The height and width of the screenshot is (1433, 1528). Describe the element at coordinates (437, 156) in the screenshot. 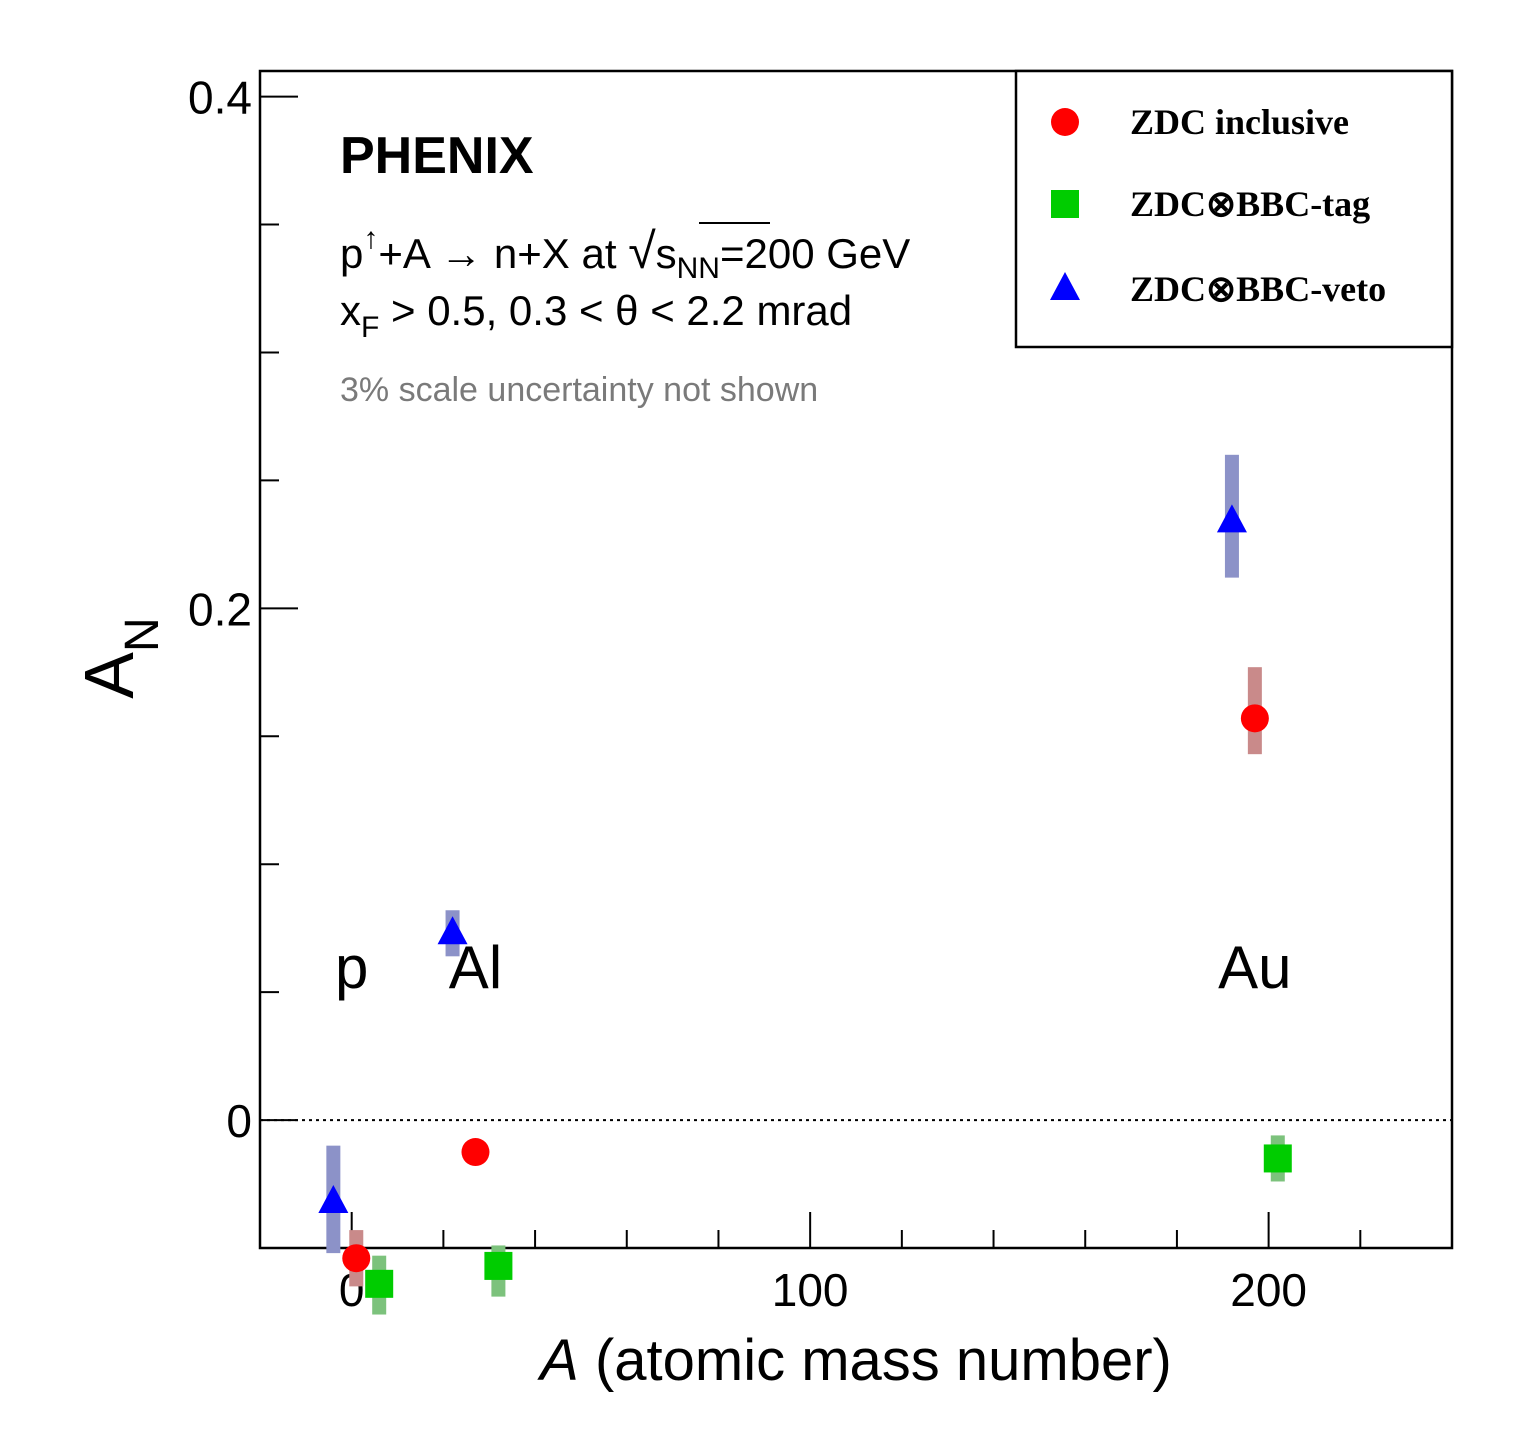

I see `experiment-label: PHENIX` at that location.